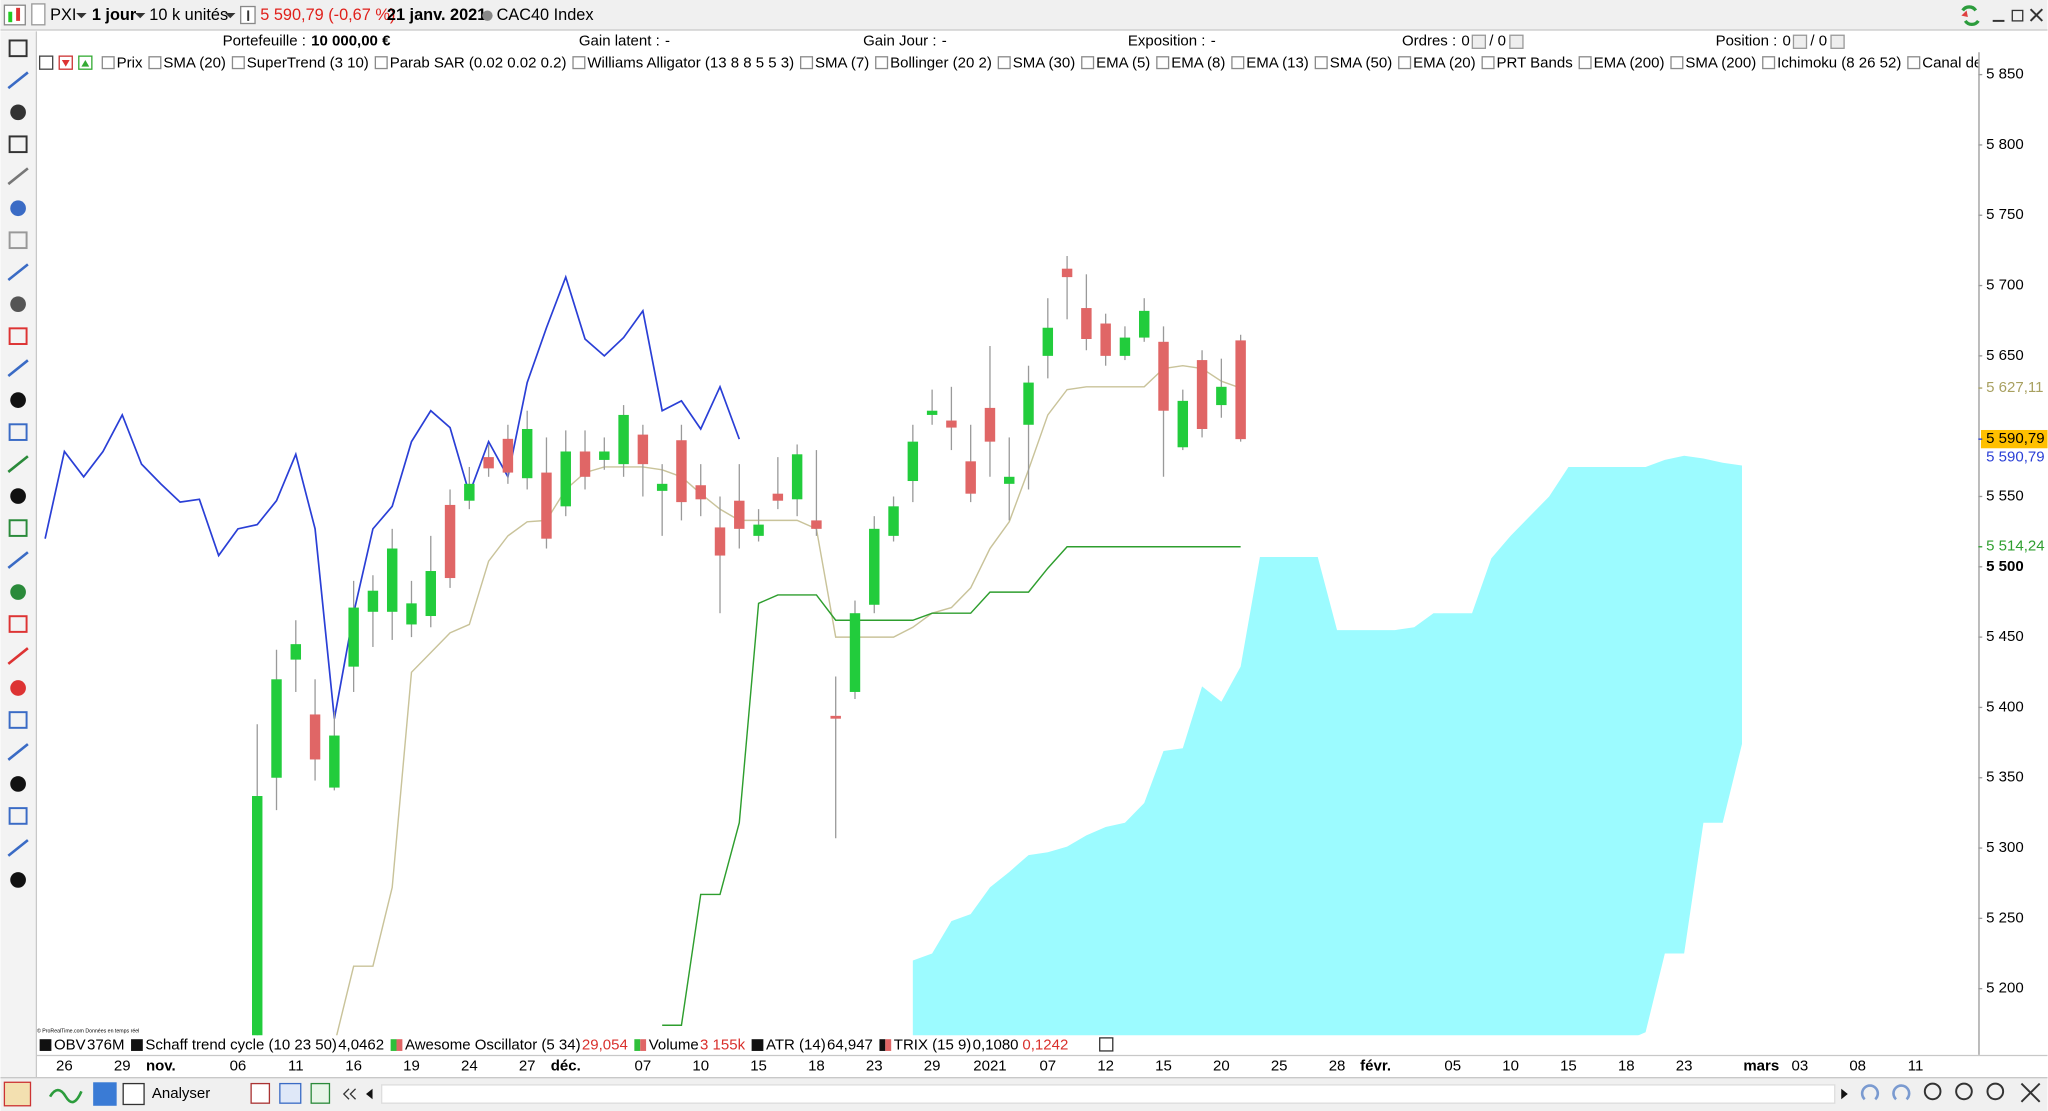  Describe the element at coordinates (369, 1094) in the screenshot. I see `scroll-left` at that location.